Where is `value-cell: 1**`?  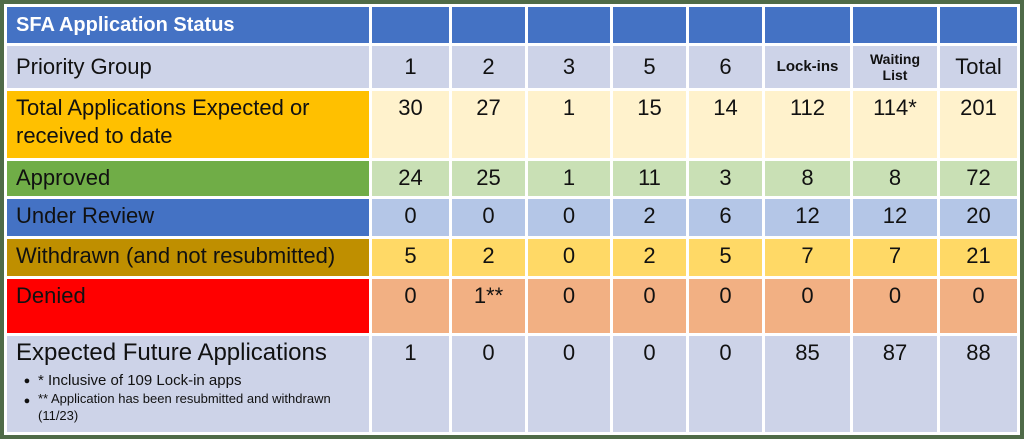
value-cell: 1** is located at coordinates (488, 306).